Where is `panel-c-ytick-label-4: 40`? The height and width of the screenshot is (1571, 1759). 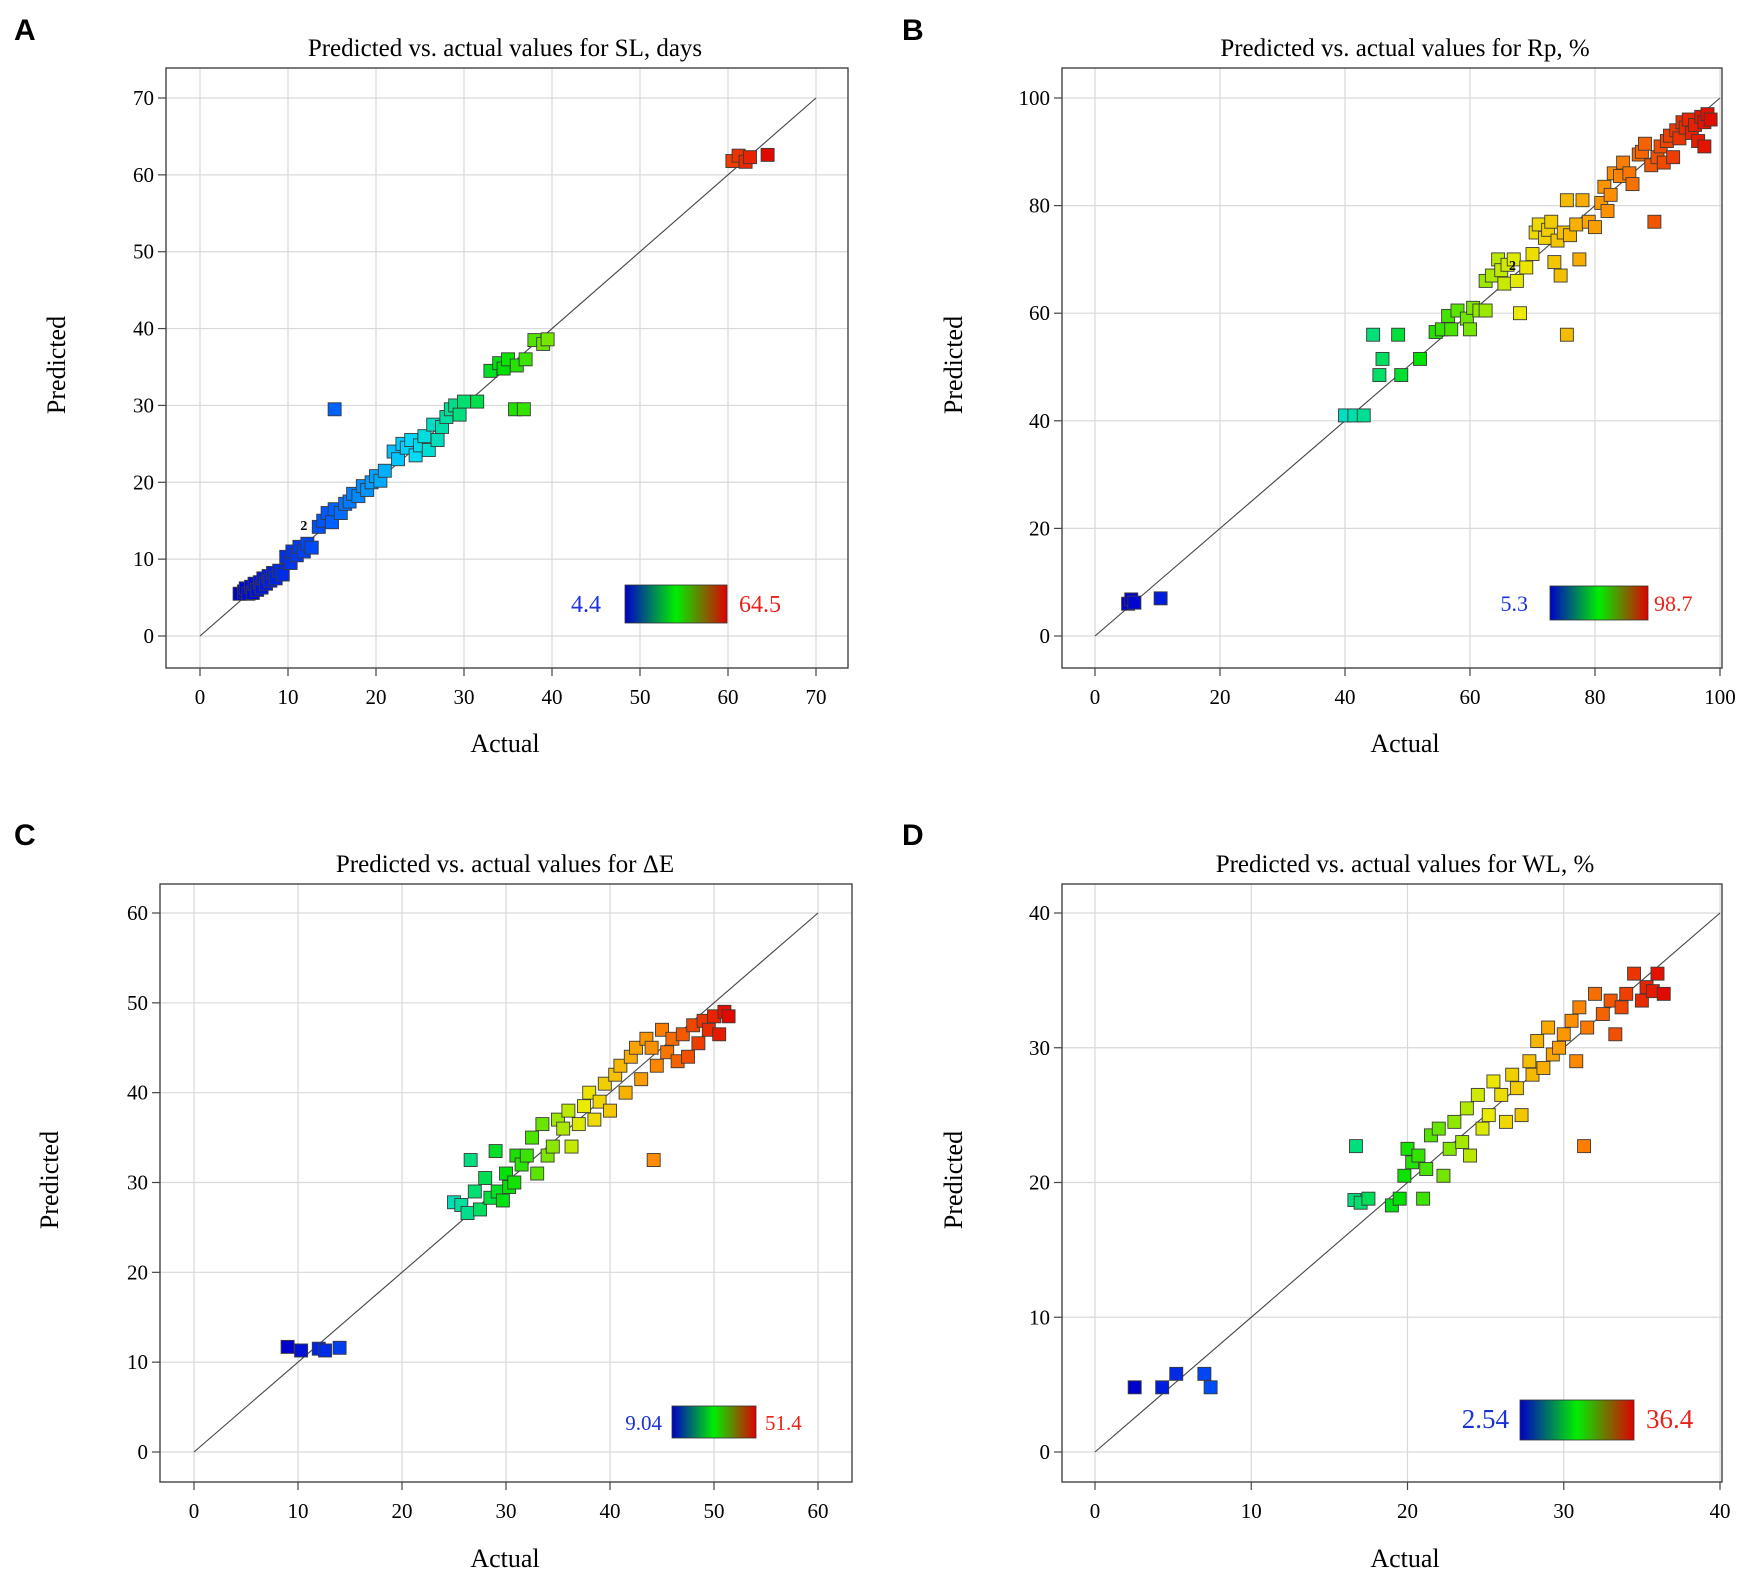
panel-c-ytick-label-4: 40 is located at coordinates (137, 1093).